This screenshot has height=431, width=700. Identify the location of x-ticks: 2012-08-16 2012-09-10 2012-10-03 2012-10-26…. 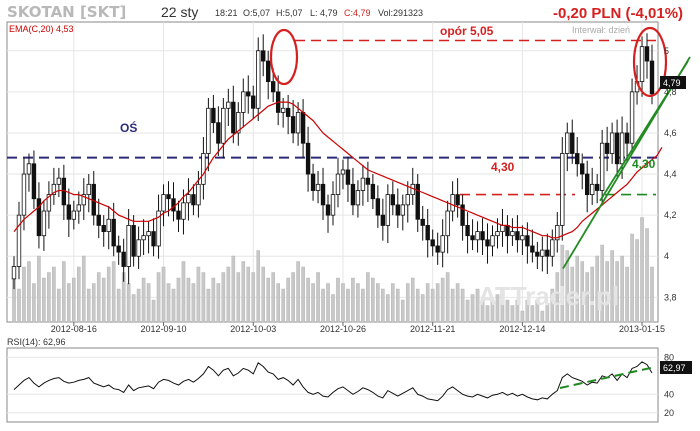
(358, 328).